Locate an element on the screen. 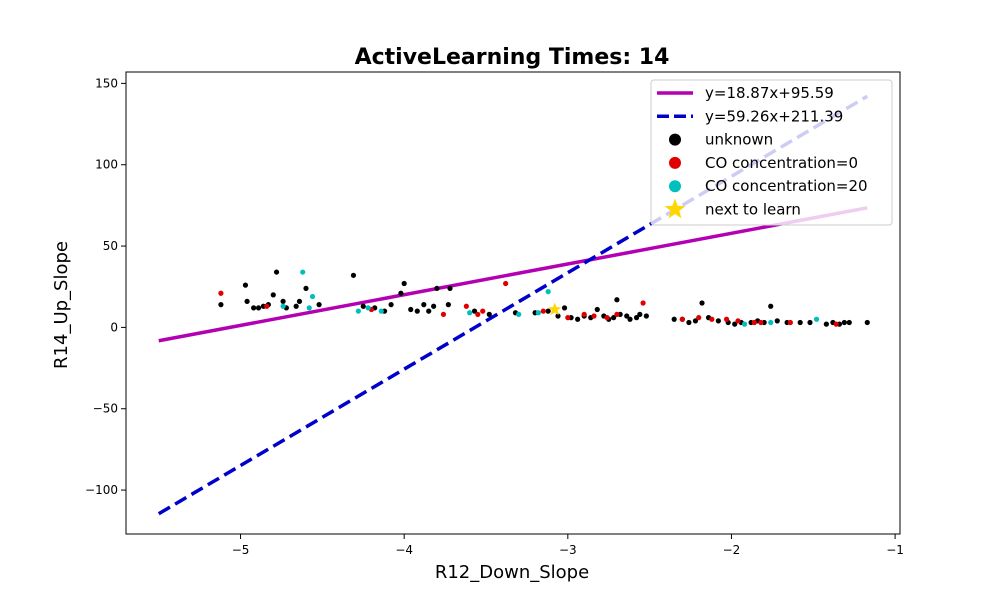 The image size is (1000, 600). y-tick-label: −50 is located at coordinates (105, 409).